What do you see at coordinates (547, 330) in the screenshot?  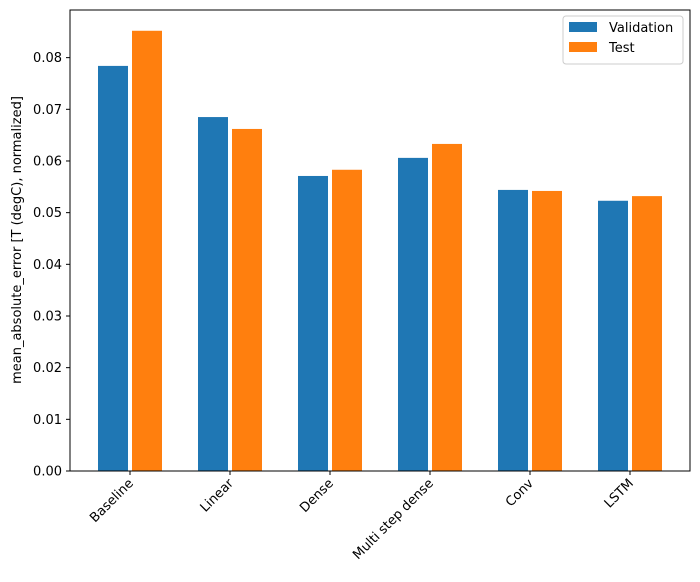 I see `bar-test-conv` at bounding box center [547, 330].